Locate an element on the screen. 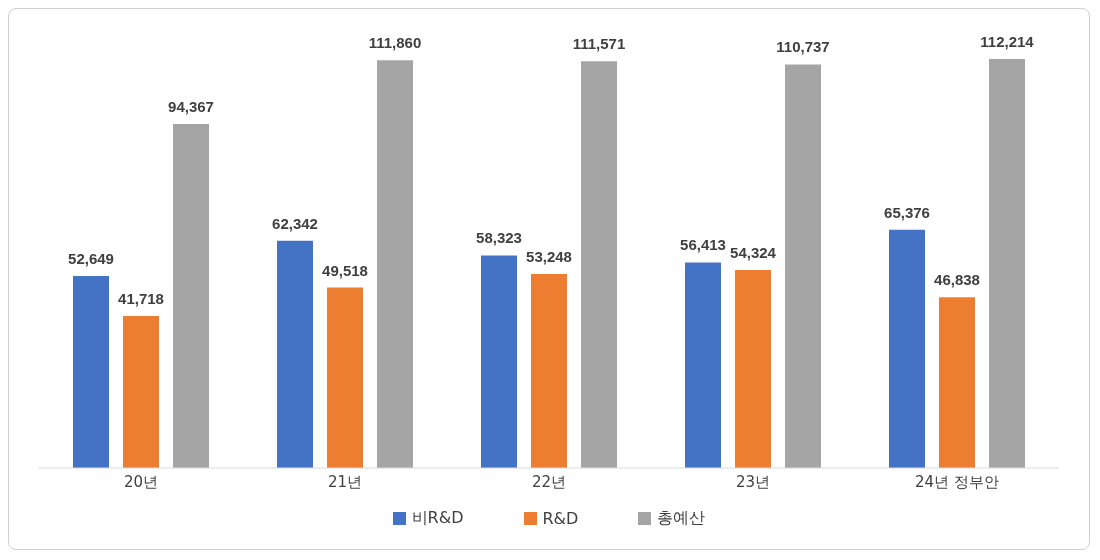 Image resolution: width=1100 pixels, height=560 pixels. data-label: 56,413 is located at coordinates (703, 245).